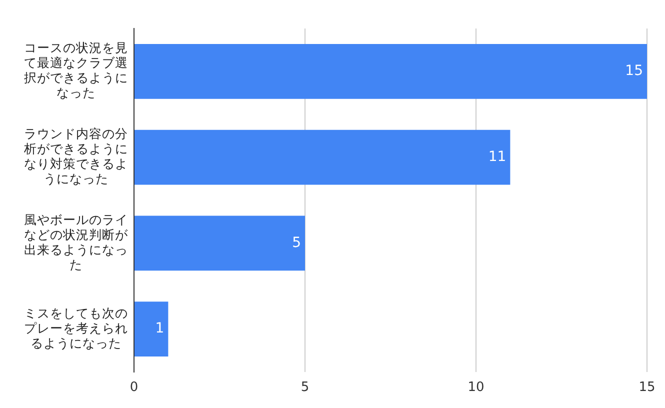  What do you see at coordinates (476, 388) in the screenshot?
I see `x-tick-label: 10` at bounding box center [476, 388].